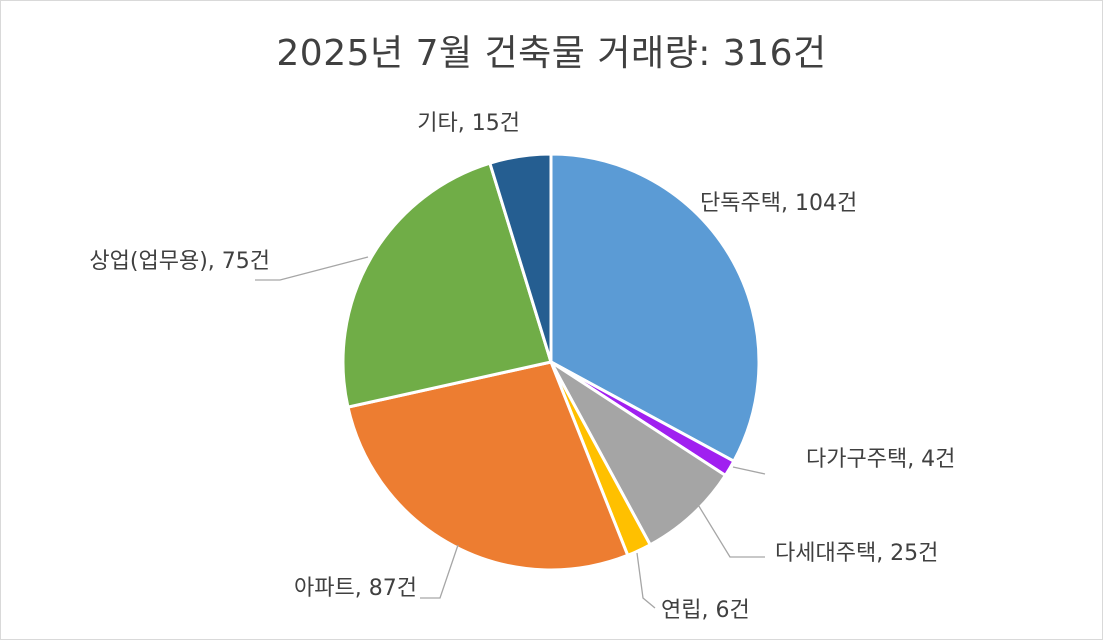 The height and width of the screenshot is (640, 1103). Describe the element at coordinates (856, 553) in the screenshot. I see `data-label-dasedae: 다세대주택, 25건` at that location.